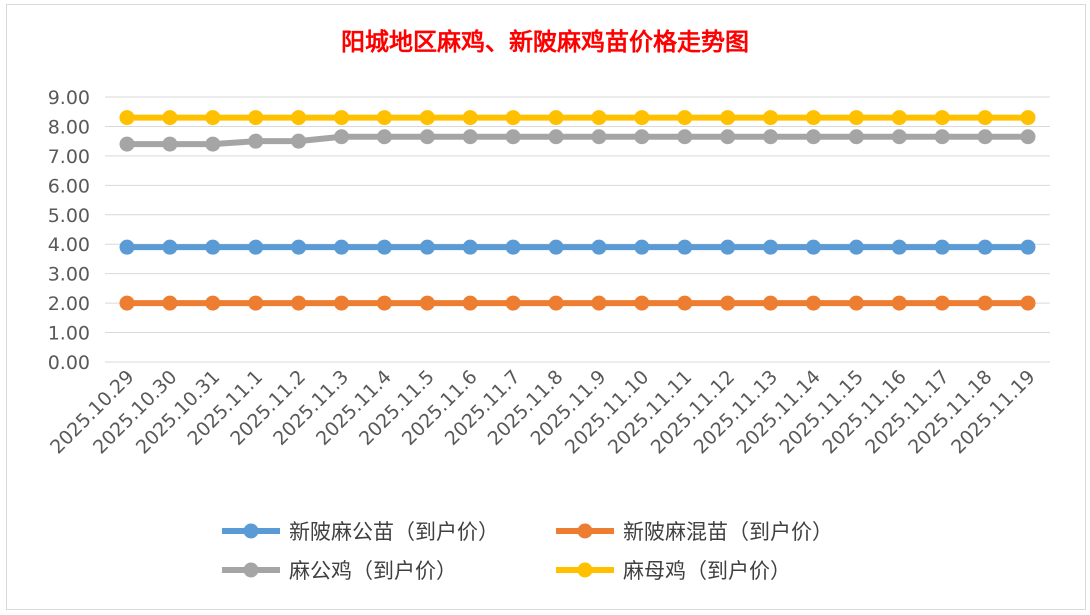  What do you see at coordinates (69, 363) in the screenshot?
I see `y-tick-label: 0.00` at bounding box center [69, 363].